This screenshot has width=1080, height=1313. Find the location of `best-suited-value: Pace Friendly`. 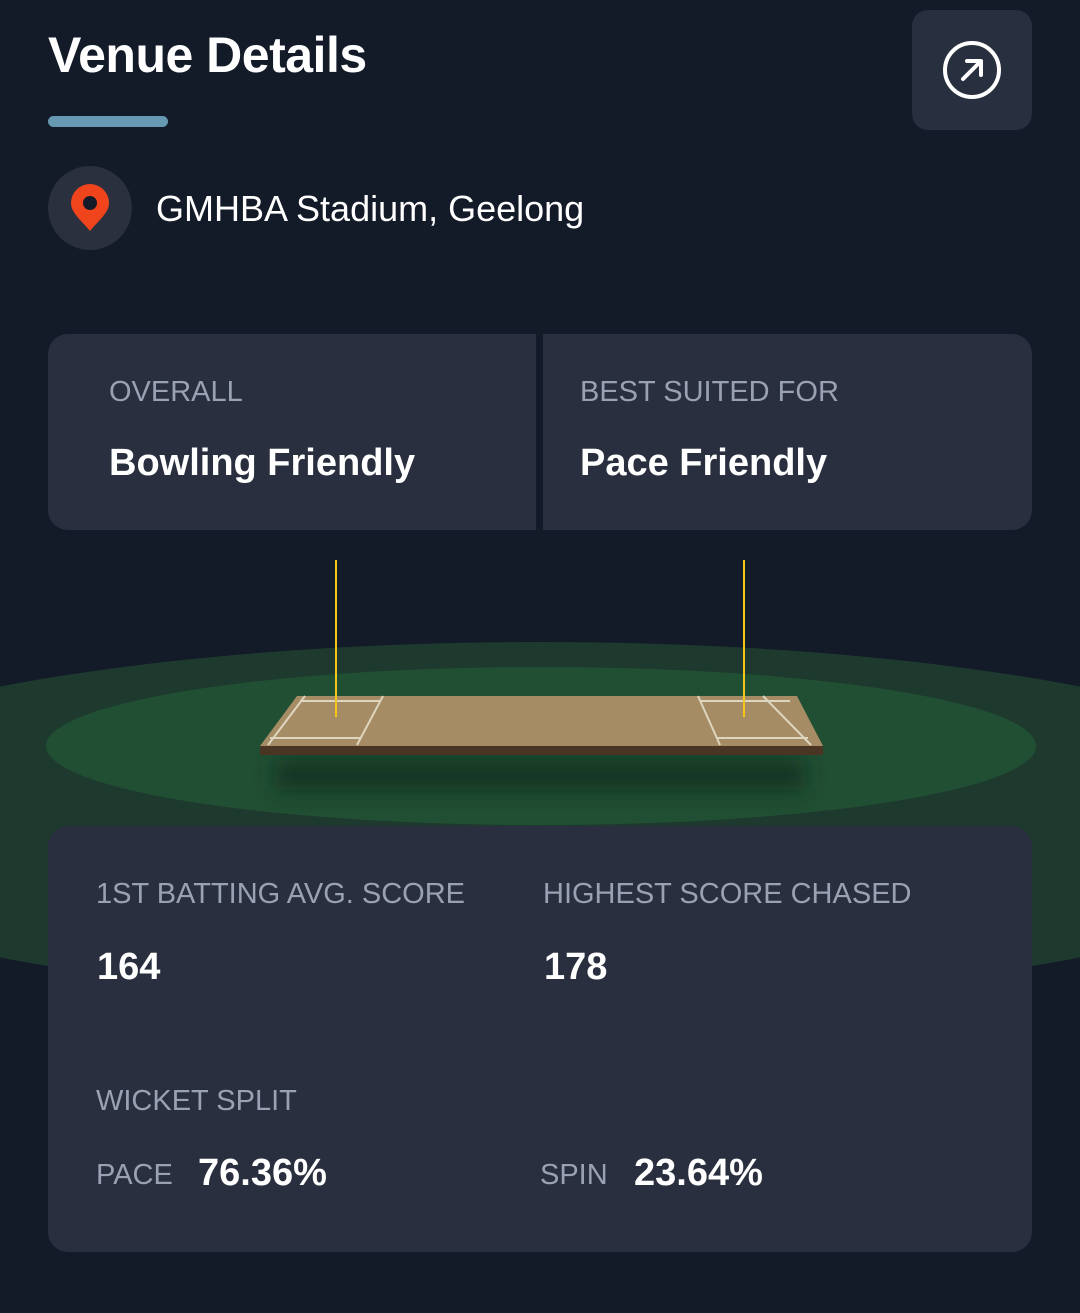

best-suited-value: Pace Friendly is located at coordinates (704, 463).